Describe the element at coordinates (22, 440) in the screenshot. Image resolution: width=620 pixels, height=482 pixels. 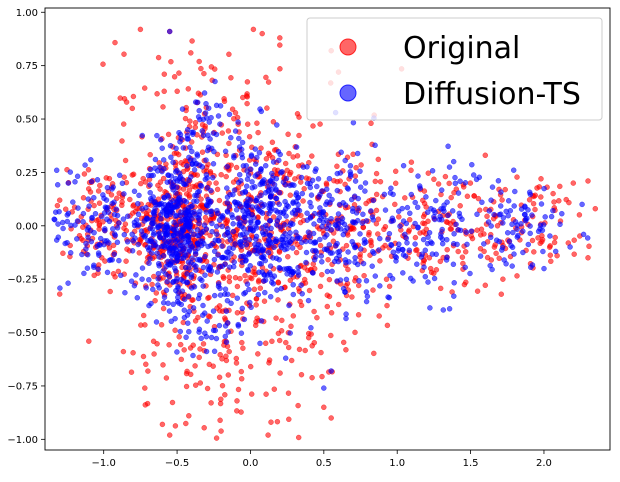
I see `y-tick-label: −1.00` at that location.